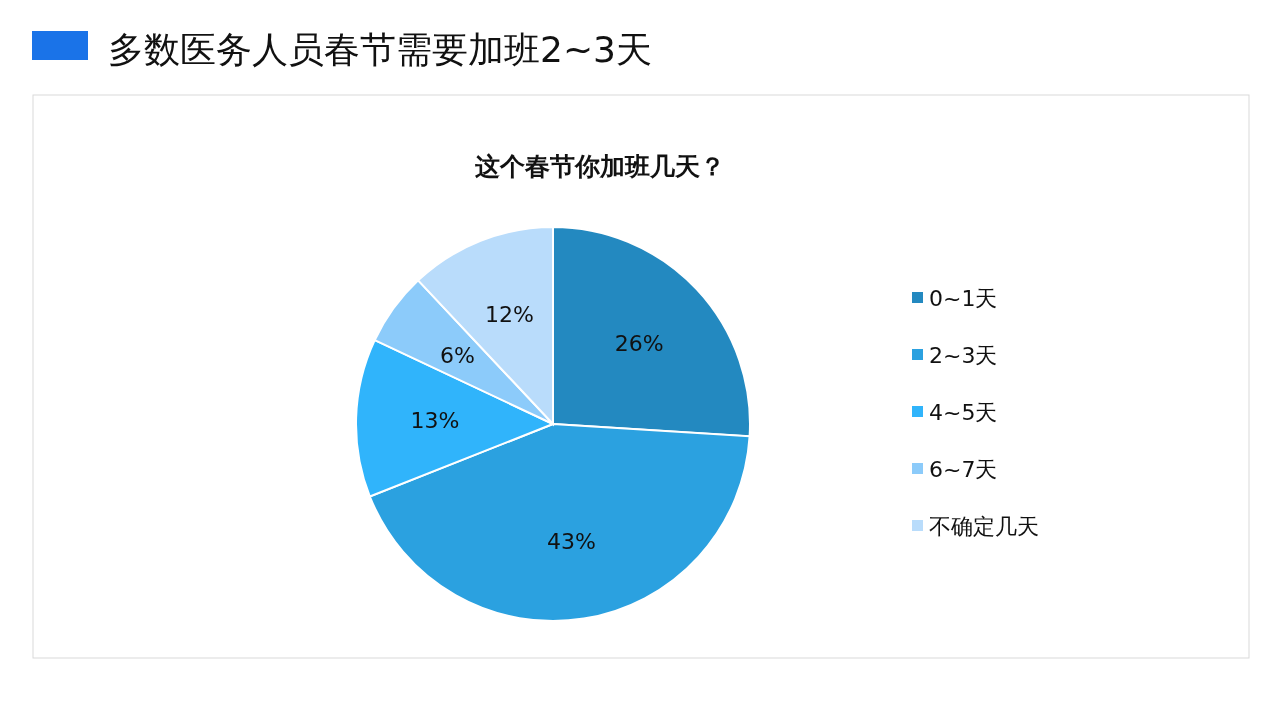 The image size is (1280, 720). I want to click on legend-label: 6~7天, so click(963, 469).